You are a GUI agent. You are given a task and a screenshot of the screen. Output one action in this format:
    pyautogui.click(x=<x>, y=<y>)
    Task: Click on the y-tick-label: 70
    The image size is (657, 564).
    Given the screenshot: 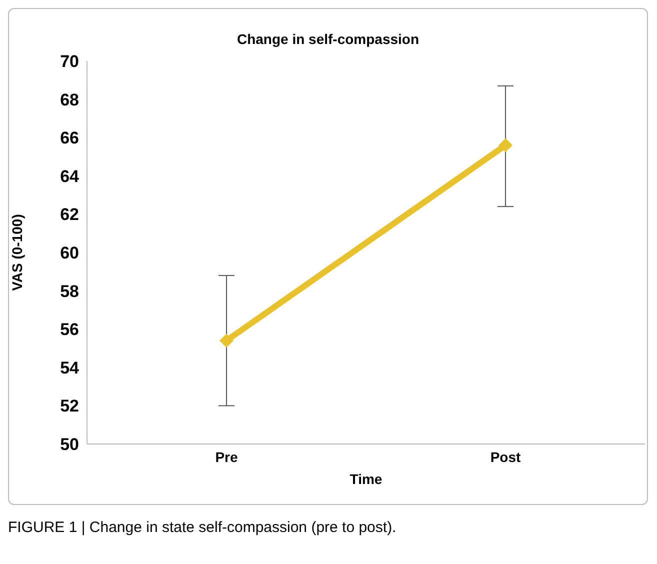 What is the action you would take?
    pyautogui.click(x=69, y=62)
    